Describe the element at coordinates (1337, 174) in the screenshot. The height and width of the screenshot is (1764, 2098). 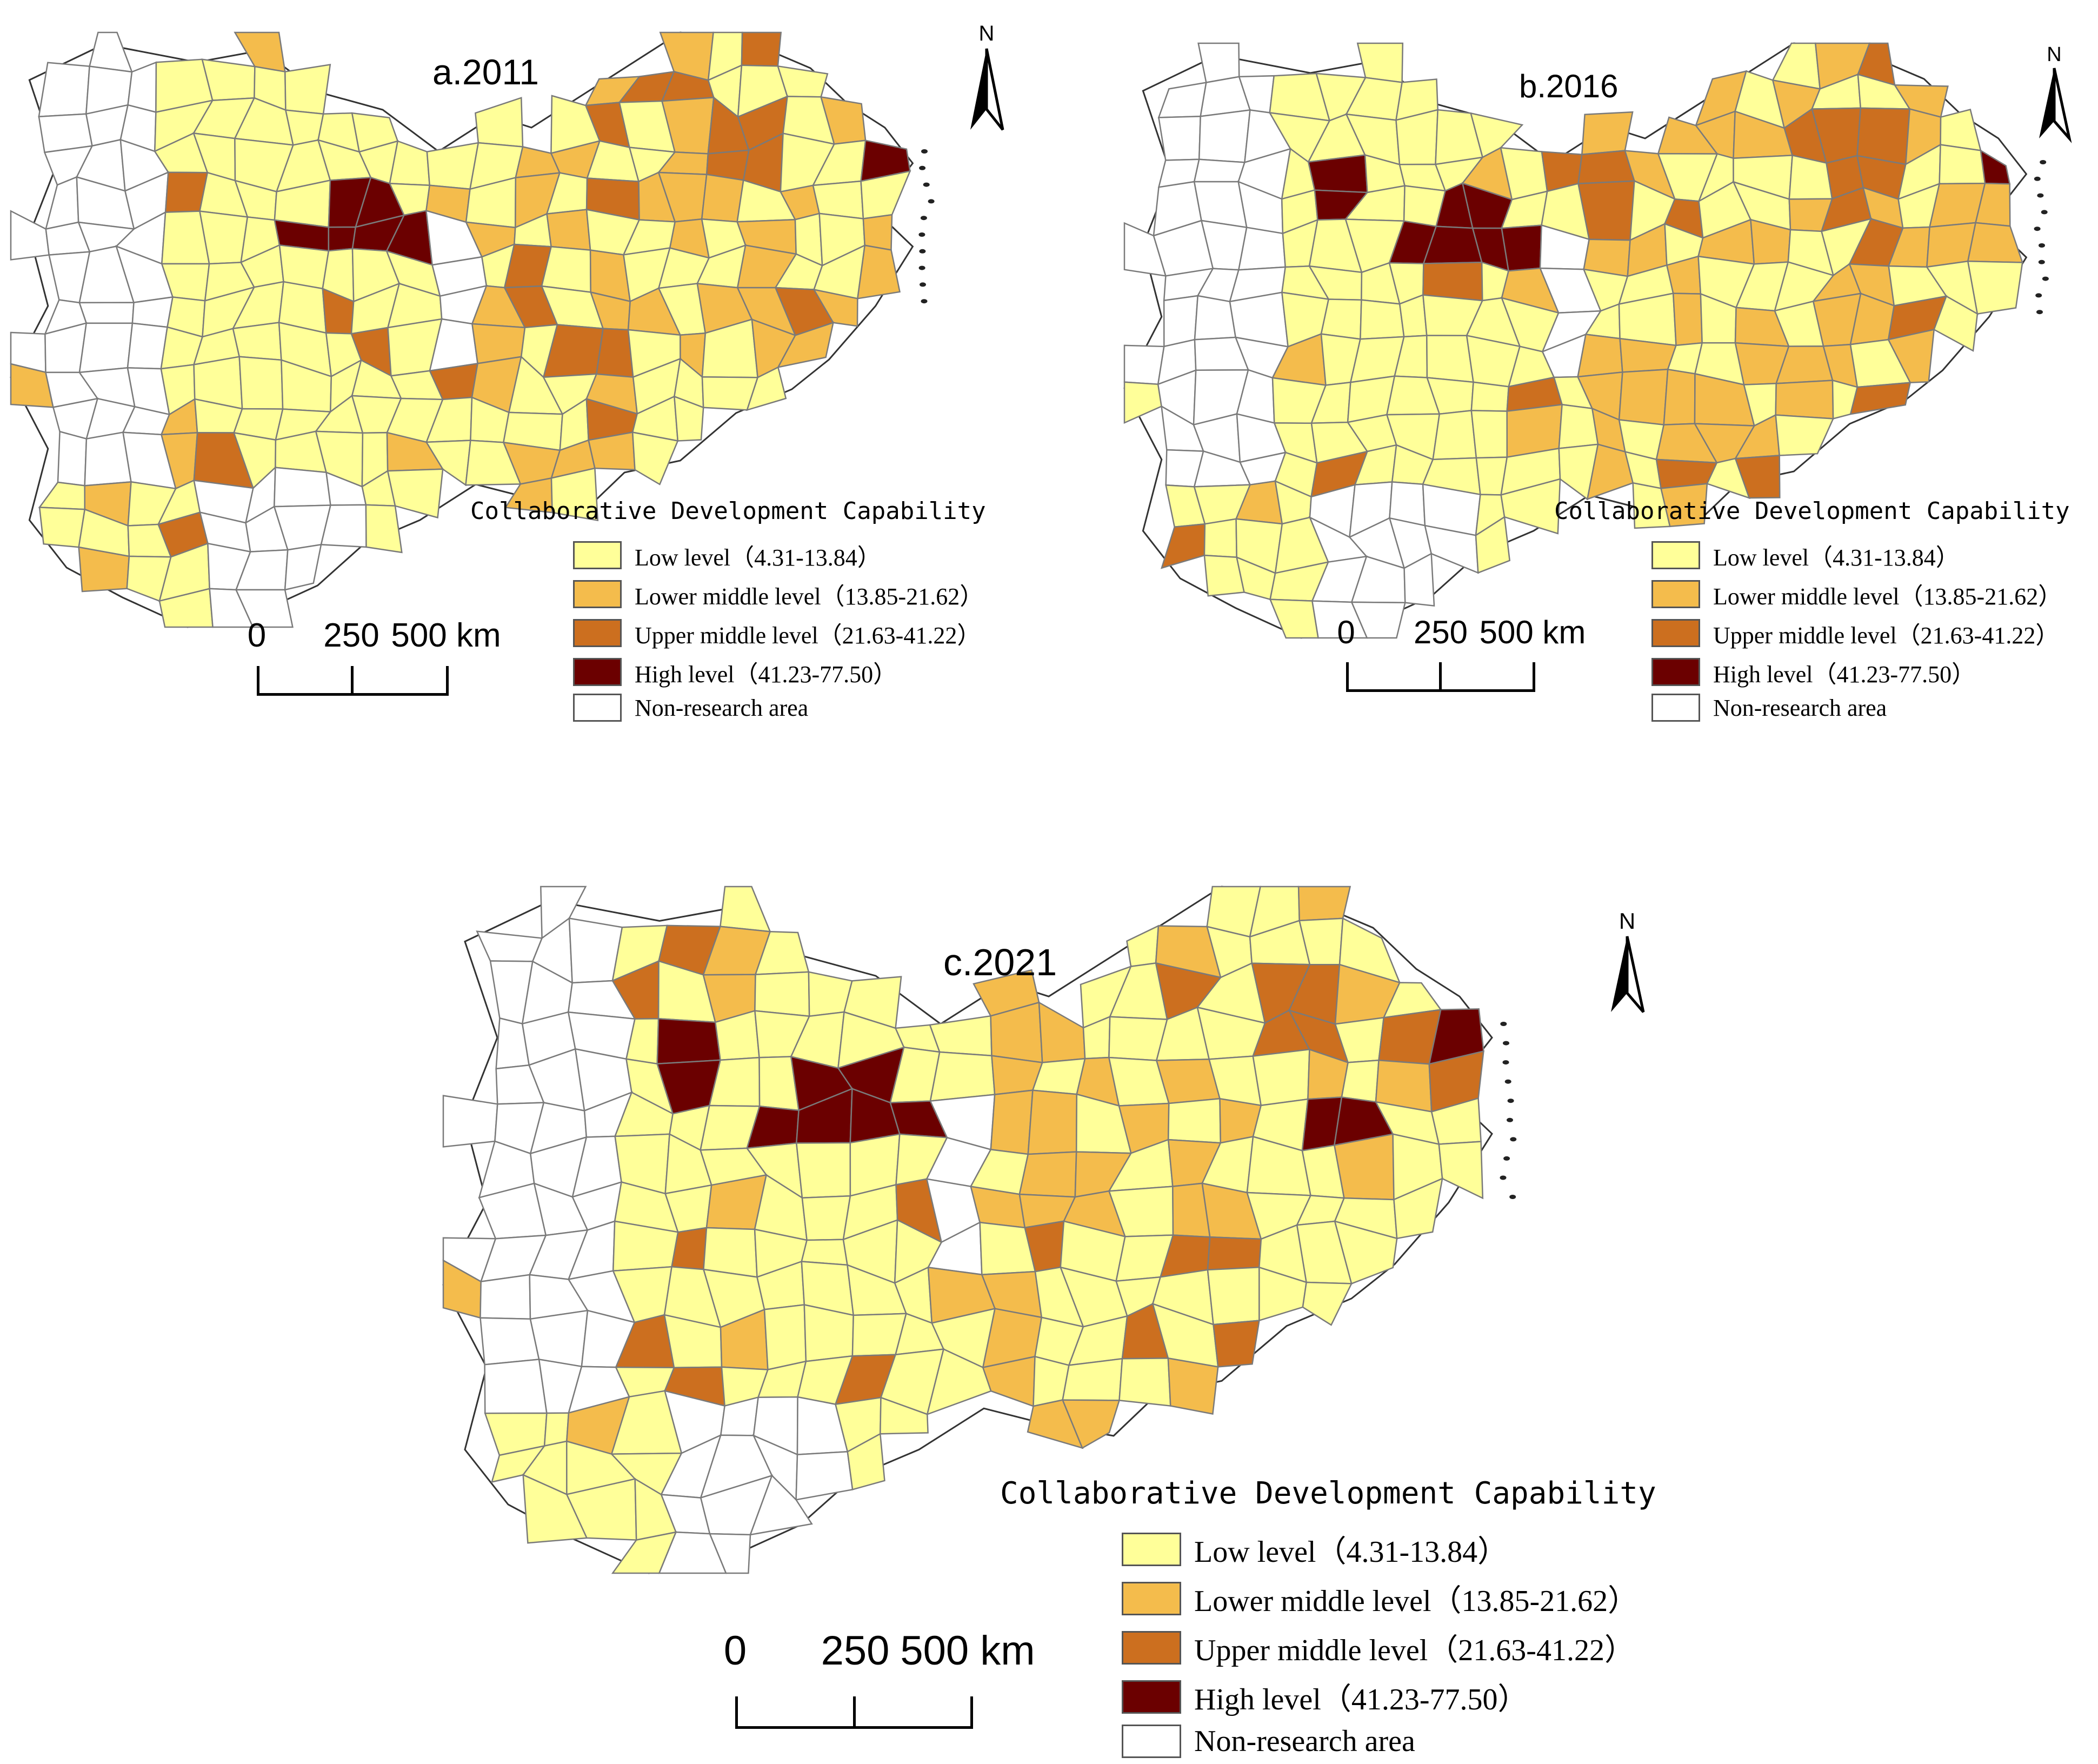
I see `region-high` at that location.